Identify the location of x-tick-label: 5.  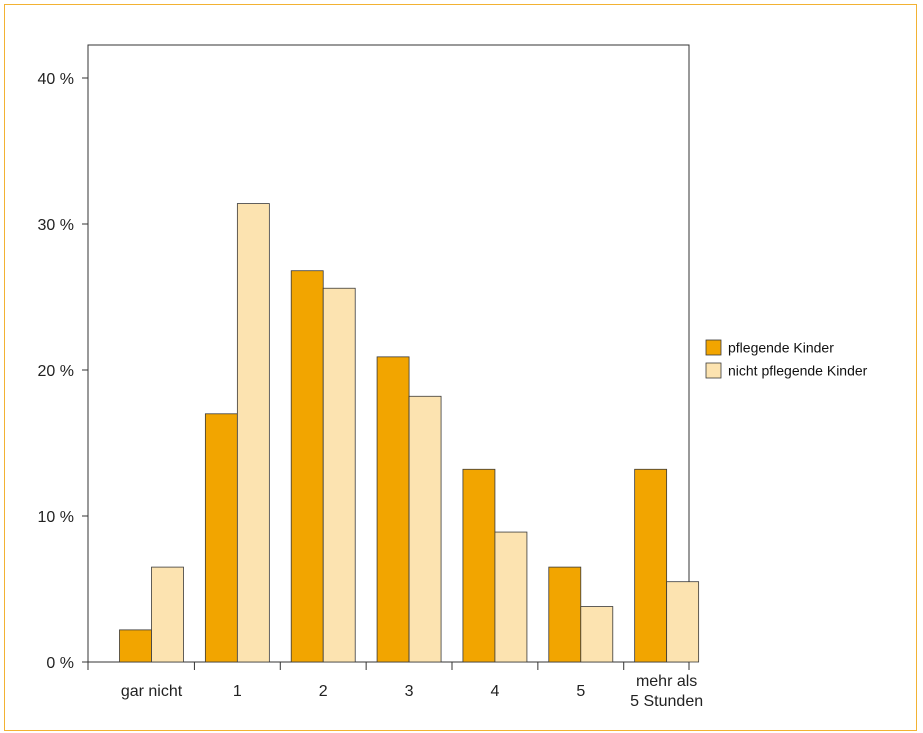
(580, 691).